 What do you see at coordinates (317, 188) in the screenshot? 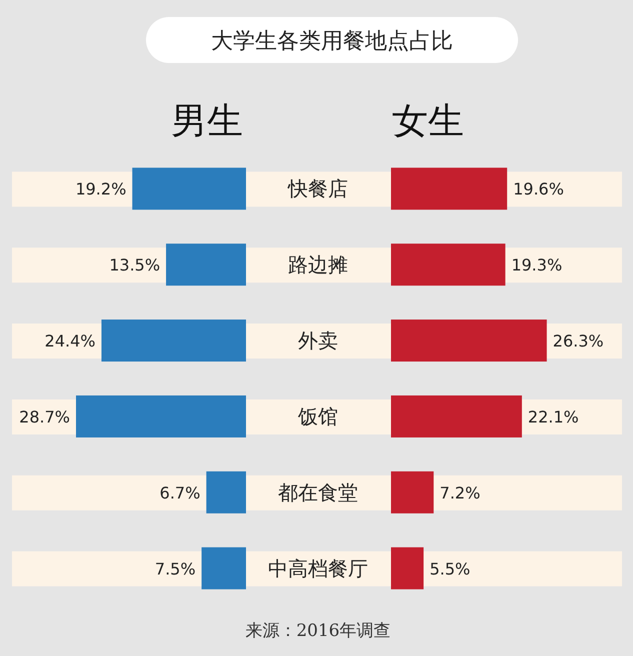
I see `y-tick-label: 快餐店` at bounding box center [317, 188].